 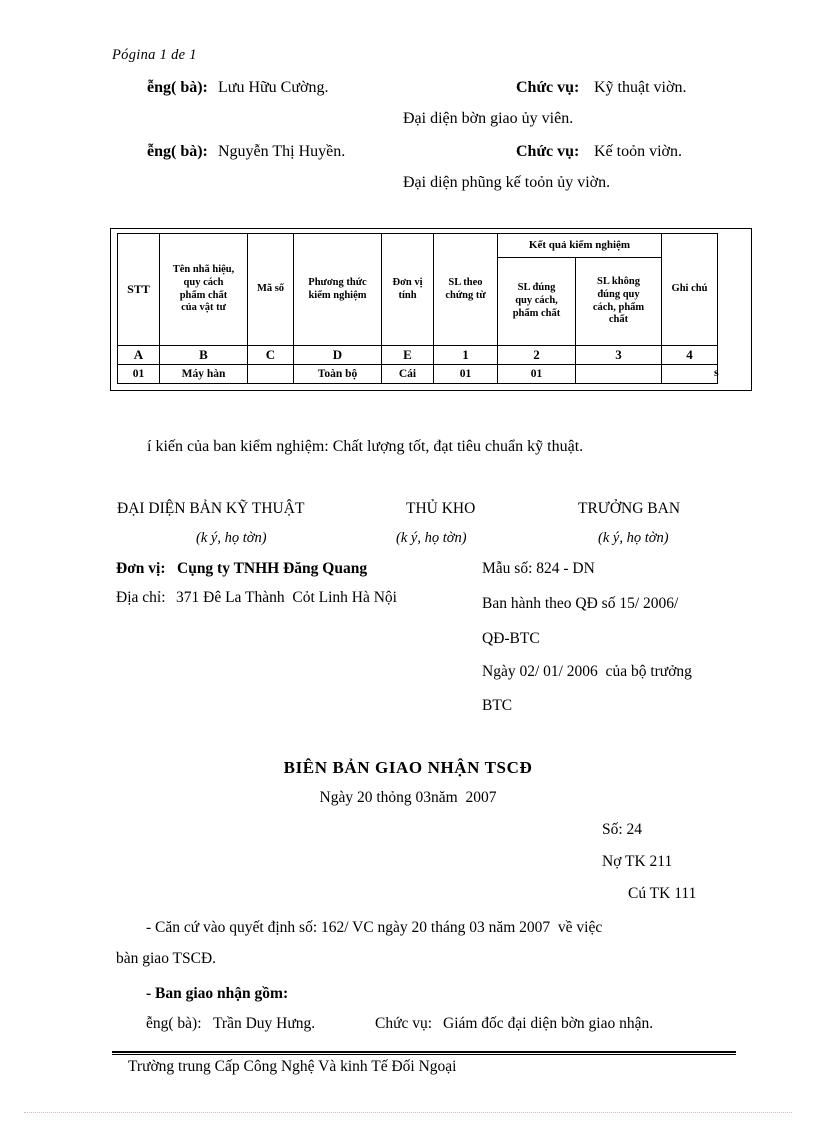 What do you see at coordinates (638, 151) in the screenshot?
I see `signatory-2-role-value: Kế toỏn viờn.` at bounding box center [638, 151].